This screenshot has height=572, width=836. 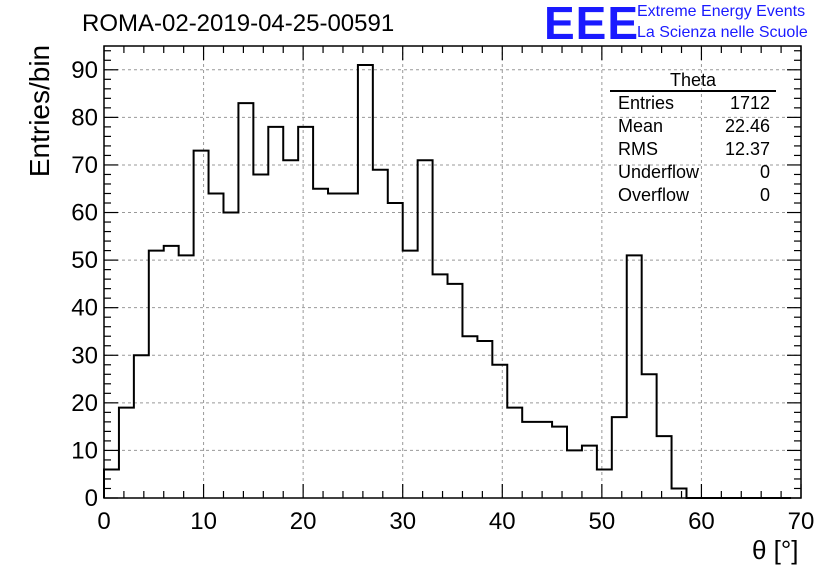 I want to click on eee-logo: EEE, so click(x=592, y=24).